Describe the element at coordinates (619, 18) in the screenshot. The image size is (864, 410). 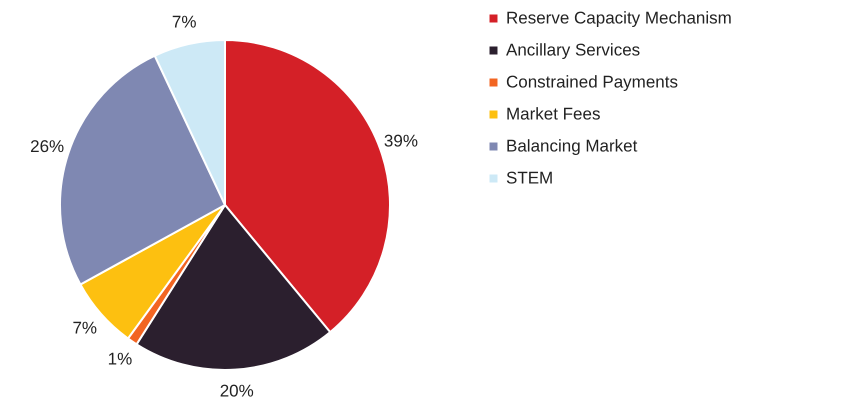
I see `legend-label: Reserve Capacity Mechanism` at that location.